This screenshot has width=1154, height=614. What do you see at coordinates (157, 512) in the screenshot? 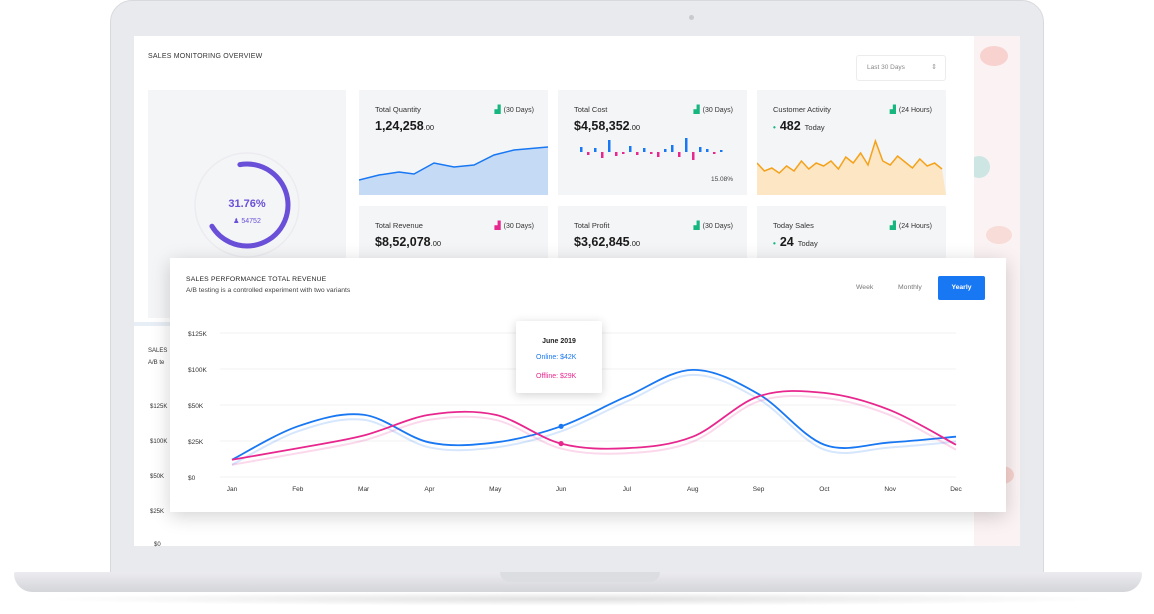
I see `underlay-tick: $25K` at bounding box center [157, 512].